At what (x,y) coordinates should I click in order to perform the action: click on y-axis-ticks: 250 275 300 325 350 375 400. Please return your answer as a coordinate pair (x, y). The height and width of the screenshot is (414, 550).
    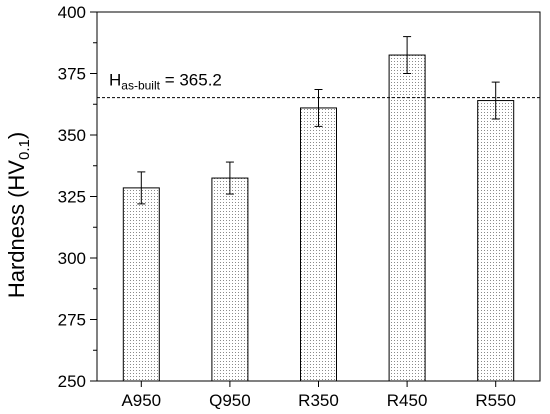
    Looking at the image, I should click on (77, 197).